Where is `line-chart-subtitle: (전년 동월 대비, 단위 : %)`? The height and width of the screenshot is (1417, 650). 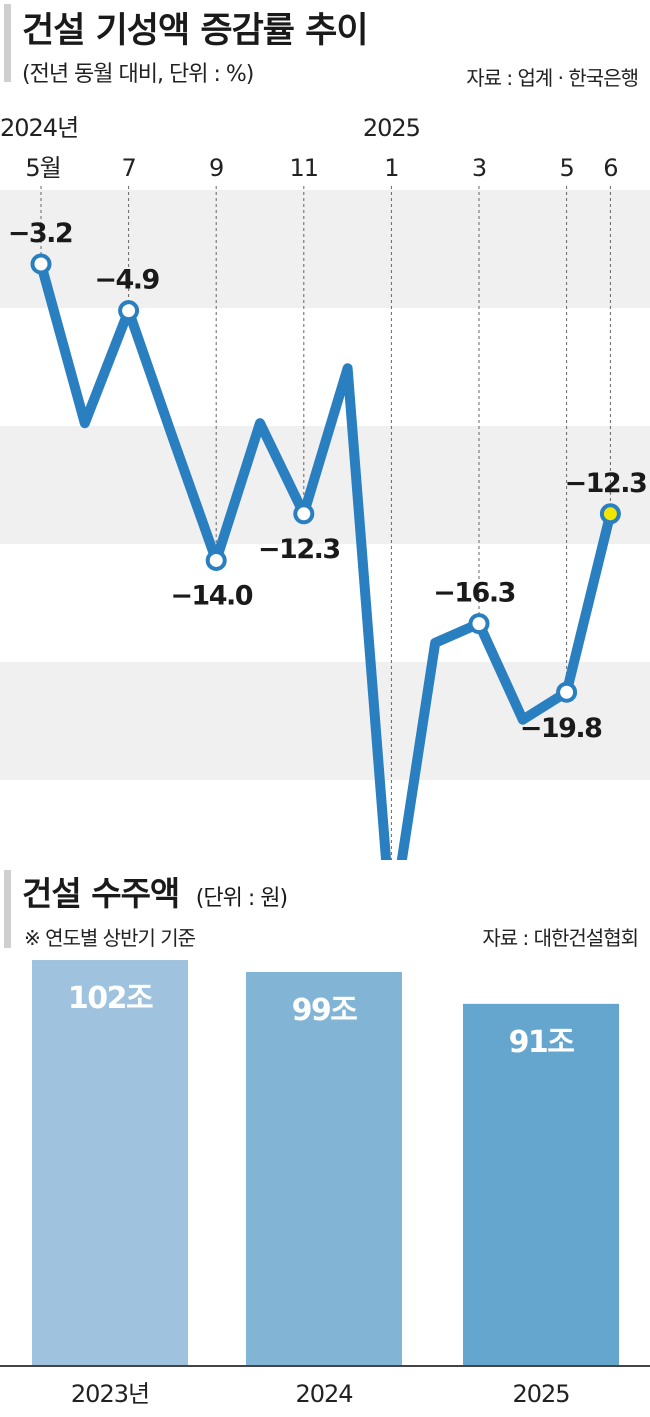 line-chart-subtitle: (전년 동월 대비, 단위 : %) is located at coordinates (138, 74).